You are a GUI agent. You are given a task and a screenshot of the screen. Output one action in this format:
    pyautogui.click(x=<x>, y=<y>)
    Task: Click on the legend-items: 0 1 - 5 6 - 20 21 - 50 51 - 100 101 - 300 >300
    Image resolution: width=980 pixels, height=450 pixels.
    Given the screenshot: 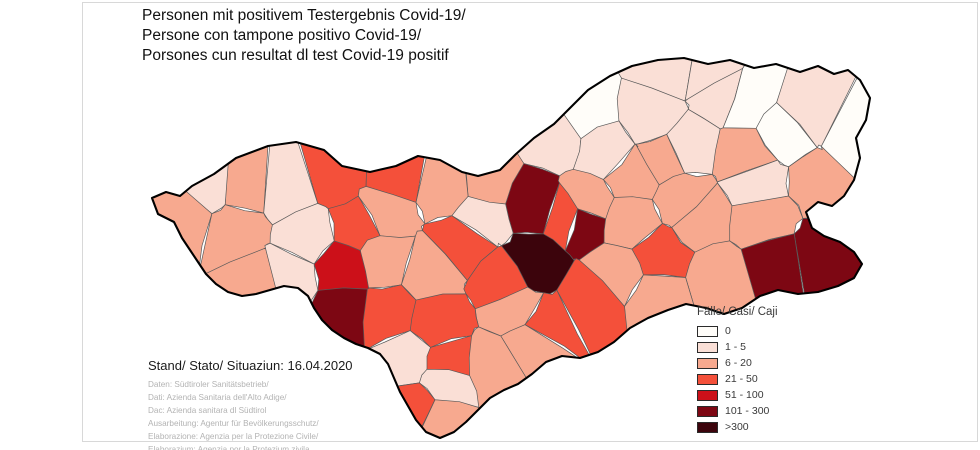 What is the action you would take?
    pyautogui.click(x=772, y=379)
    